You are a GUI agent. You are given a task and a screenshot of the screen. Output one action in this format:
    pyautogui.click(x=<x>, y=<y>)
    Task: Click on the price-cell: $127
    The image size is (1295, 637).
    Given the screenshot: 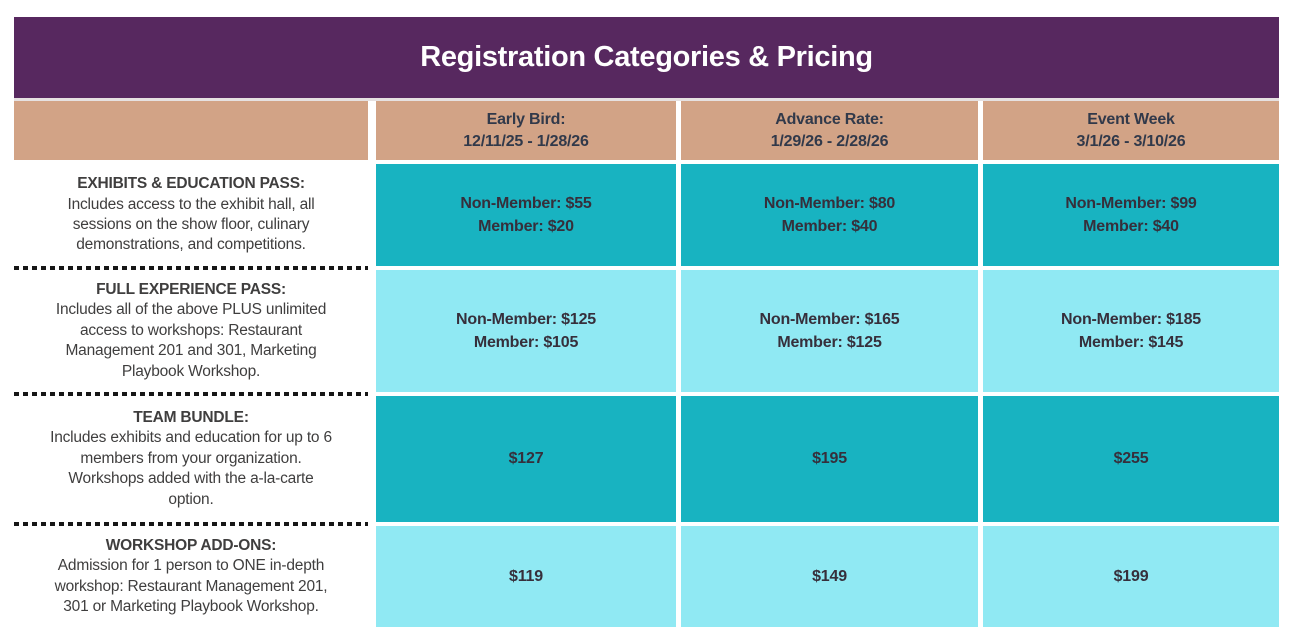 What is the action you would take?
    pyautogui.click(x=526, y=459)
    